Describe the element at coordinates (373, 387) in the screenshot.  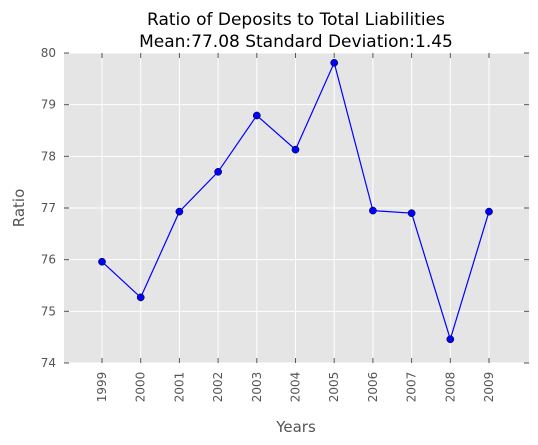
I see `x-tick-label: 2006` at that location.